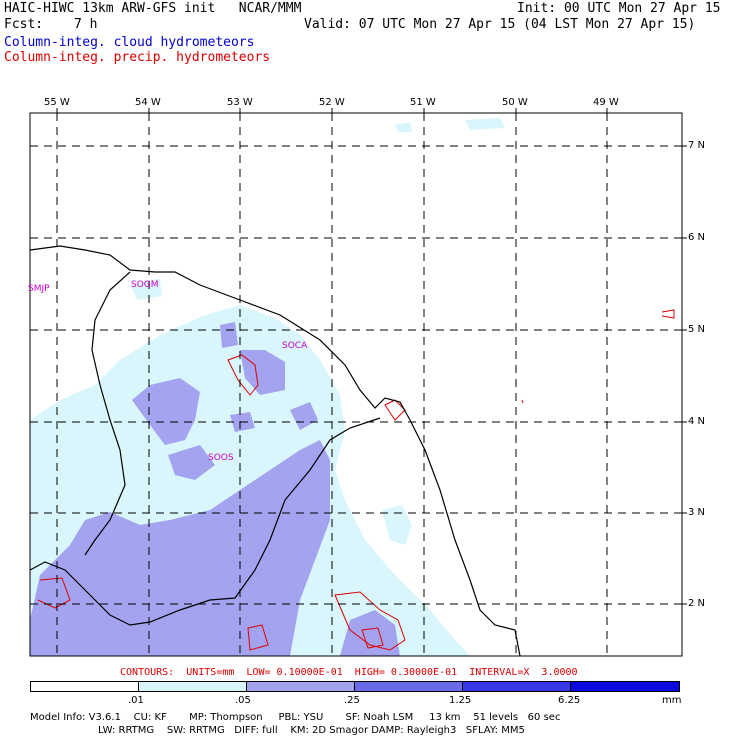 The width and height of the screenshot is (740, 740). Describe the element at coordinates (697, 145) in the screenshot. I see `lat-label-7n: 7 N` at that location.